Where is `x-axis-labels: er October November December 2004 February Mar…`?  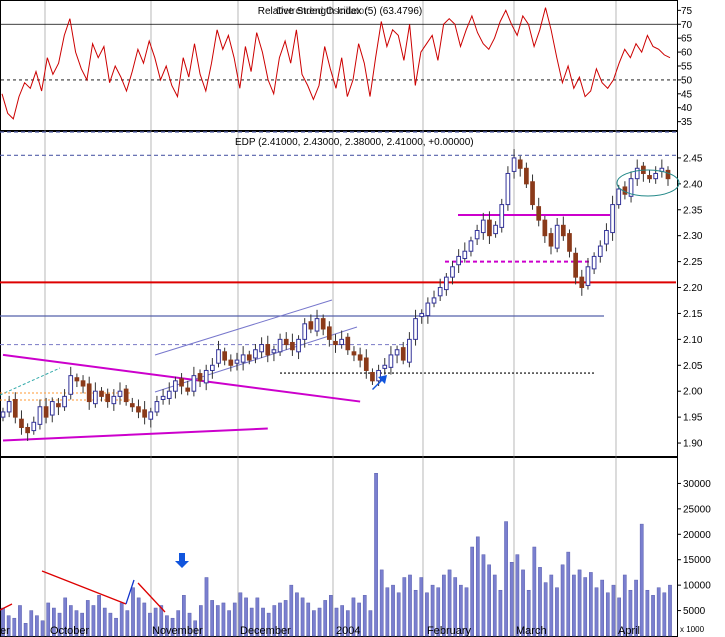 x-axis-labels: er October November December 2004 February Mar… is located at coordinates (320, 631).